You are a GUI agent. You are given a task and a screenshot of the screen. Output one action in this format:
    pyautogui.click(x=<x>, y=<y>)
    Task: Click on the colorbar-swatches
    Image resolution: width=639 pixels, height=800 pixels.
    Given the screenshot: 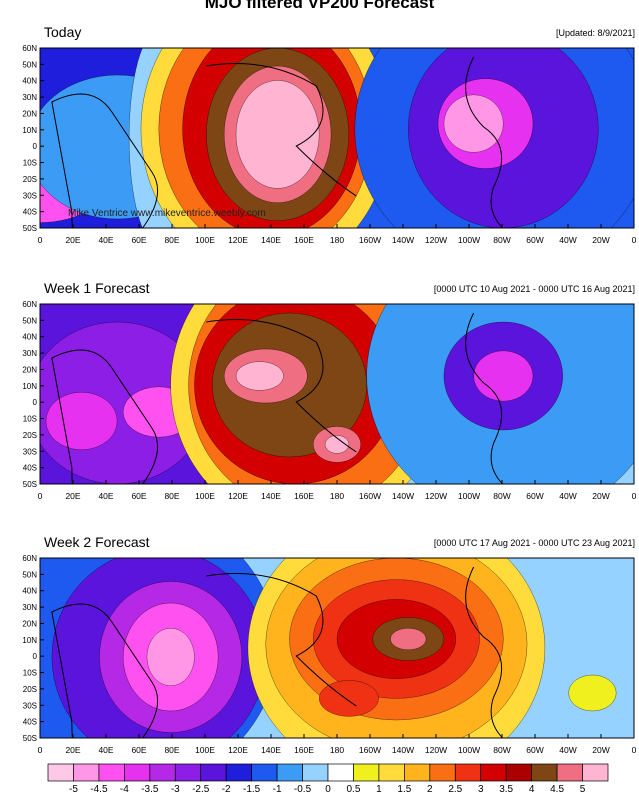 What is the action you would take?
    pyautogui.click(x=328, y=772)
    